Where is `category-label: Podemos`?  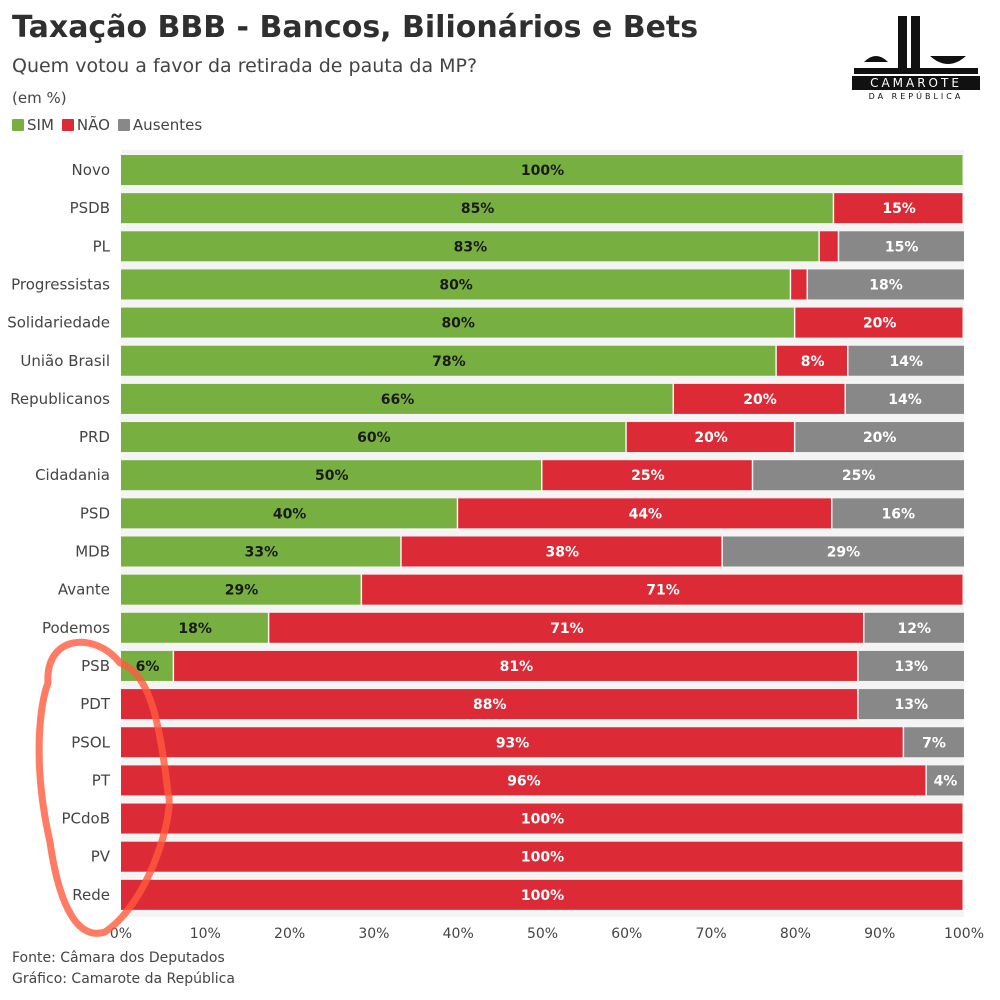 category-label: Podemos is located at coordinates (76, 628).